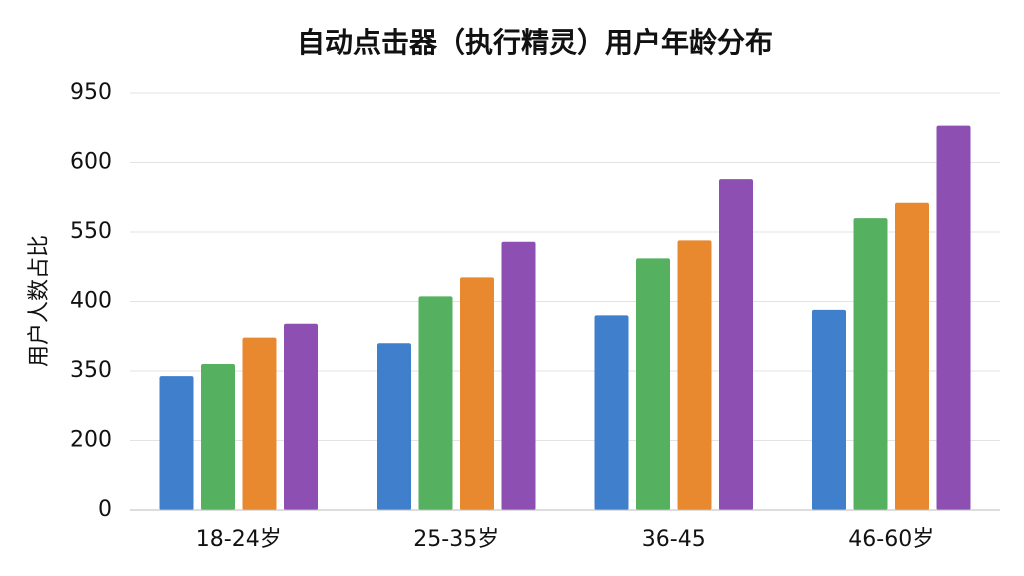  What do you see at coordinates (39, 301) in the screenshot?
I see `y-axis-label: 用户人数占比` at bounding box center [39, 301].